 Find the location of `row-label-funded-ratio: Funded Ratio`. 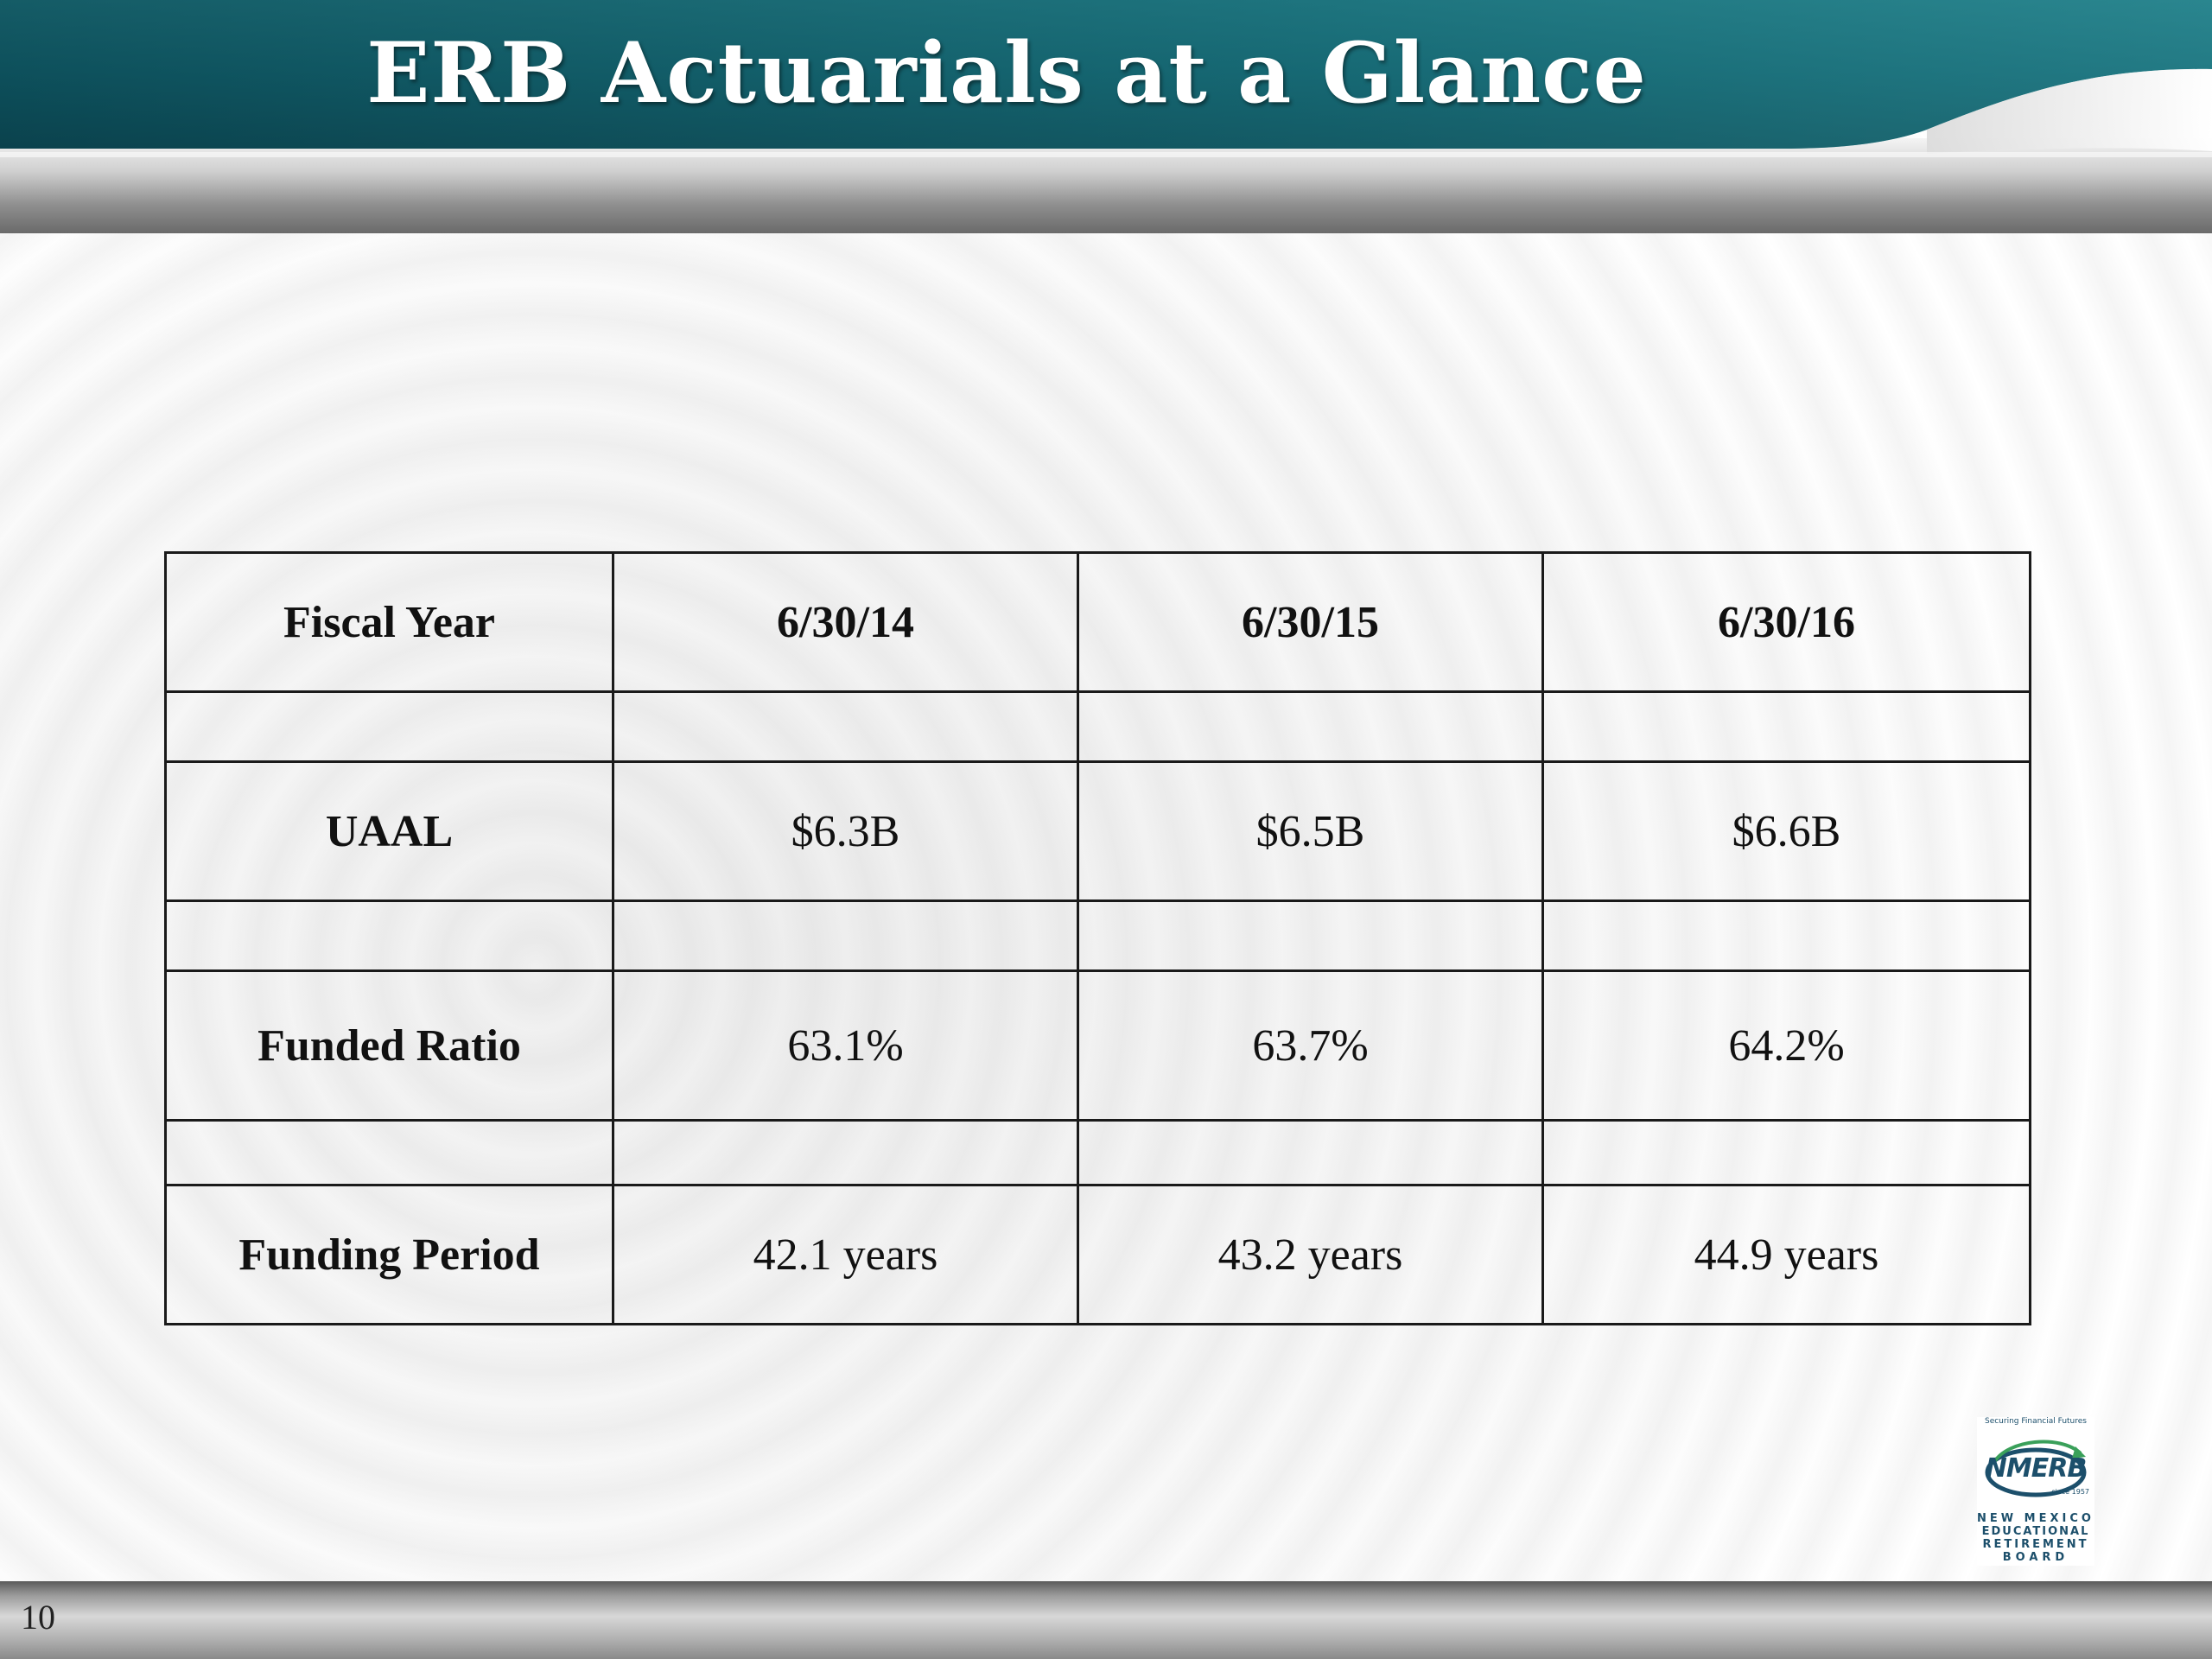

row-label-funded-ratio: Funded Ratio is located at coordinates (389, 1045).